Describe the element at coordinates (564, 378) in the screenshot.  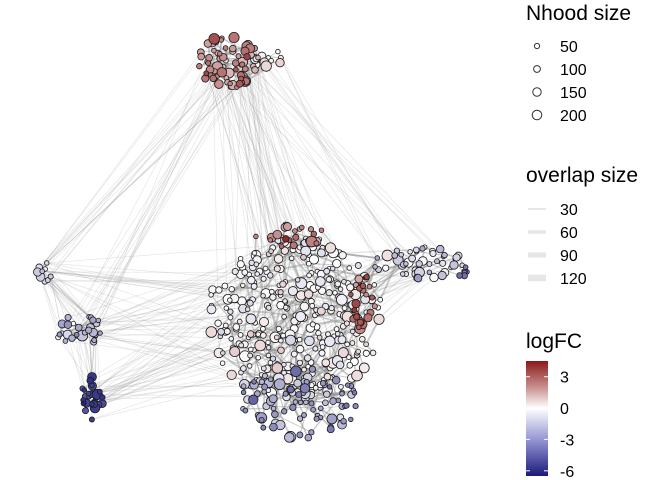
I see `logfc-tick-label: 3` at that location.